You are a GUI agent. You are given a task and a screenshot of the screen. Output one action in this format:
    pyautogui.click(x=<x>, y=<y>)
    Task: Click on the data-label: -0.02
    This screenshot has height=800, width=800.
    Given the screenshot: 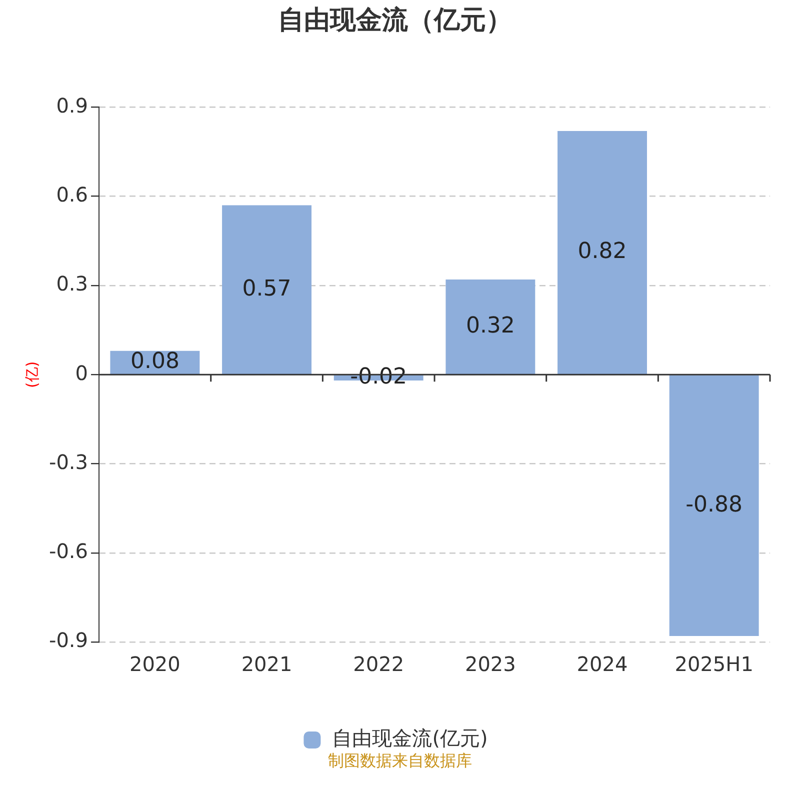 What is the action you would take?
    pyautogui.click(x=379, y=377)
    